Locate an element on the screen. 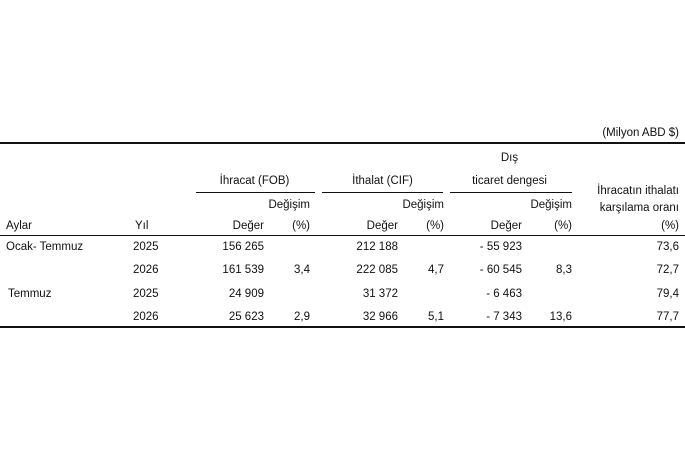 The height and width of the screenshot is (450, 685). exports-value-cell: 25 623 is located at coordinates (246, 317).